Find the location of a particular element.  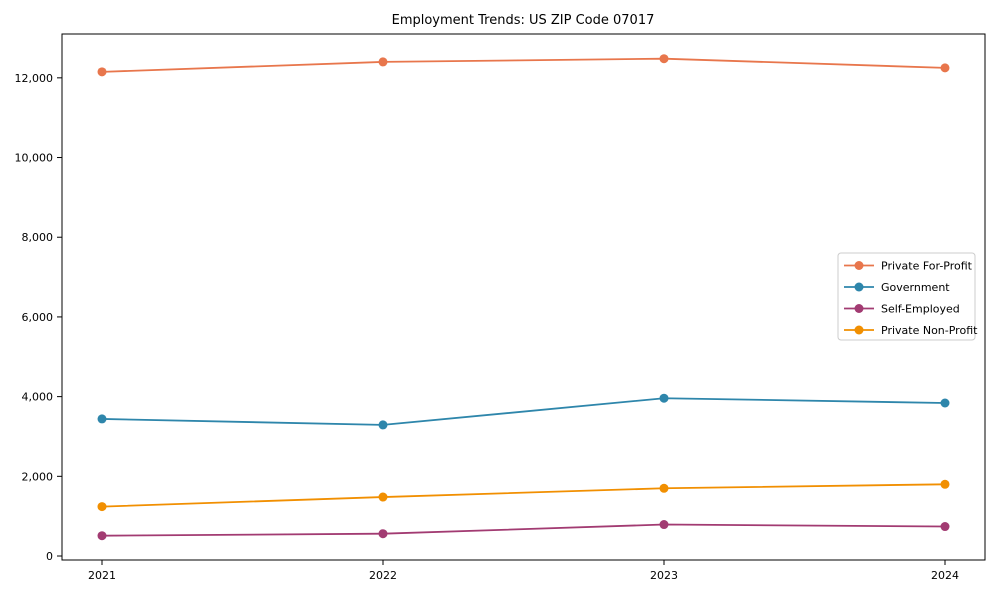

series-line-self-employed is located at coordinates (523, 530).